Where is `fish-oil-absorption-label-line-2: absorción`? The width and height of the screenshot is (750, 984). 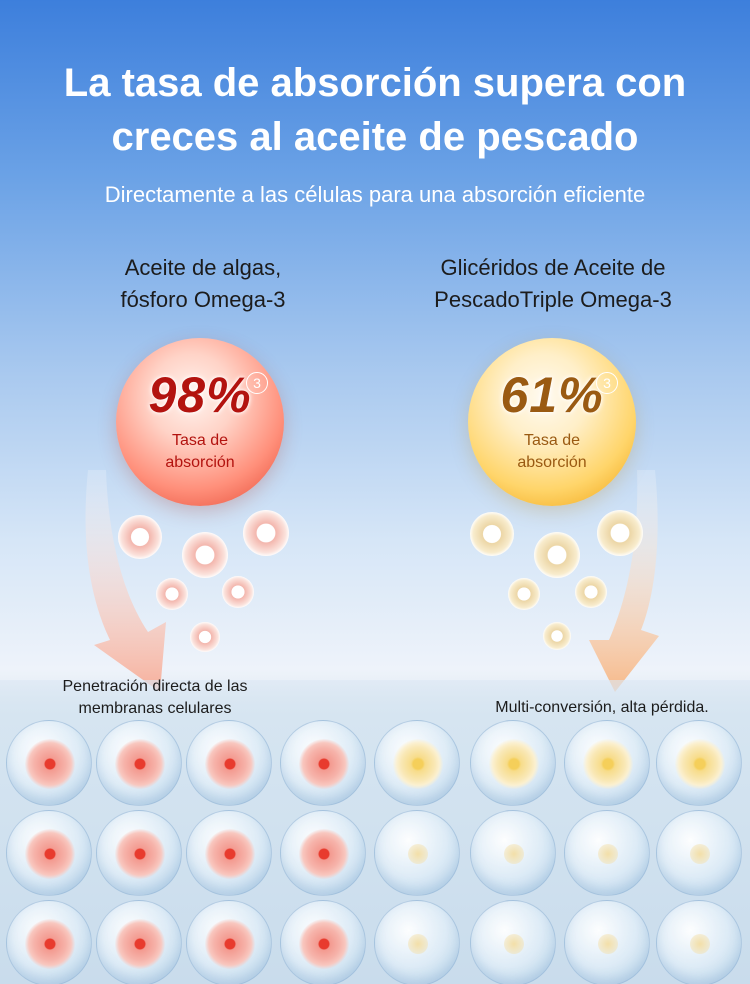
fish-oil-absorption-label-line-2: absorción is located at coordinates (552, 462).